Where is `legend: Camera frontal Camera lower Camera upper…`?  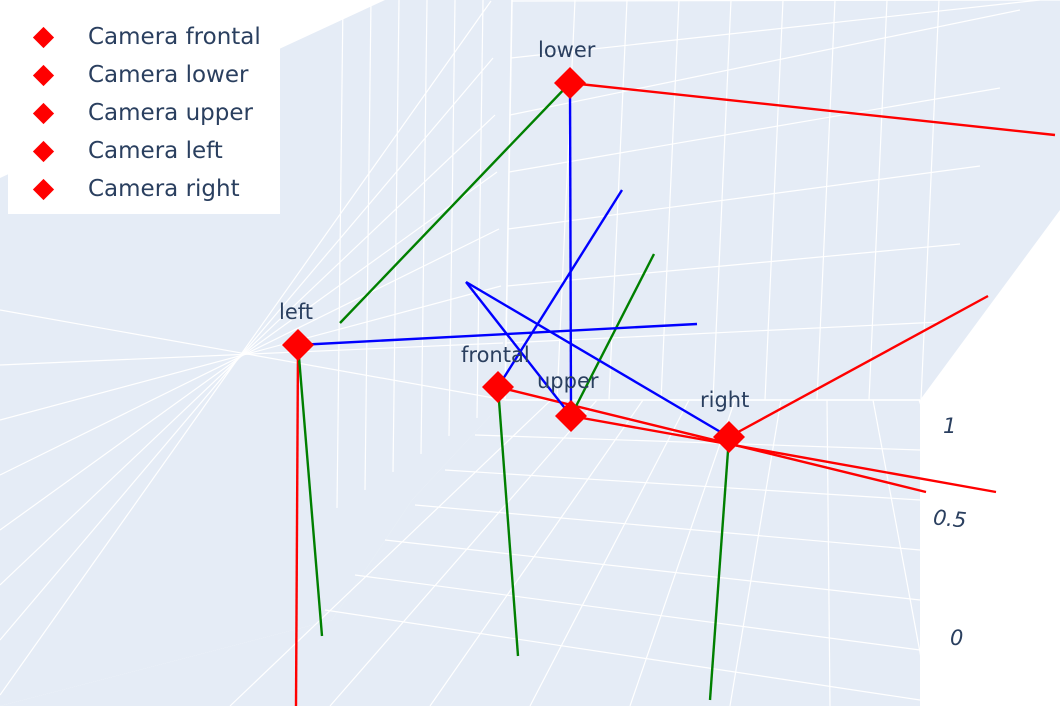
legend: Camera frontal Camera lower Camera upper… is located at coordinates (144, 113).